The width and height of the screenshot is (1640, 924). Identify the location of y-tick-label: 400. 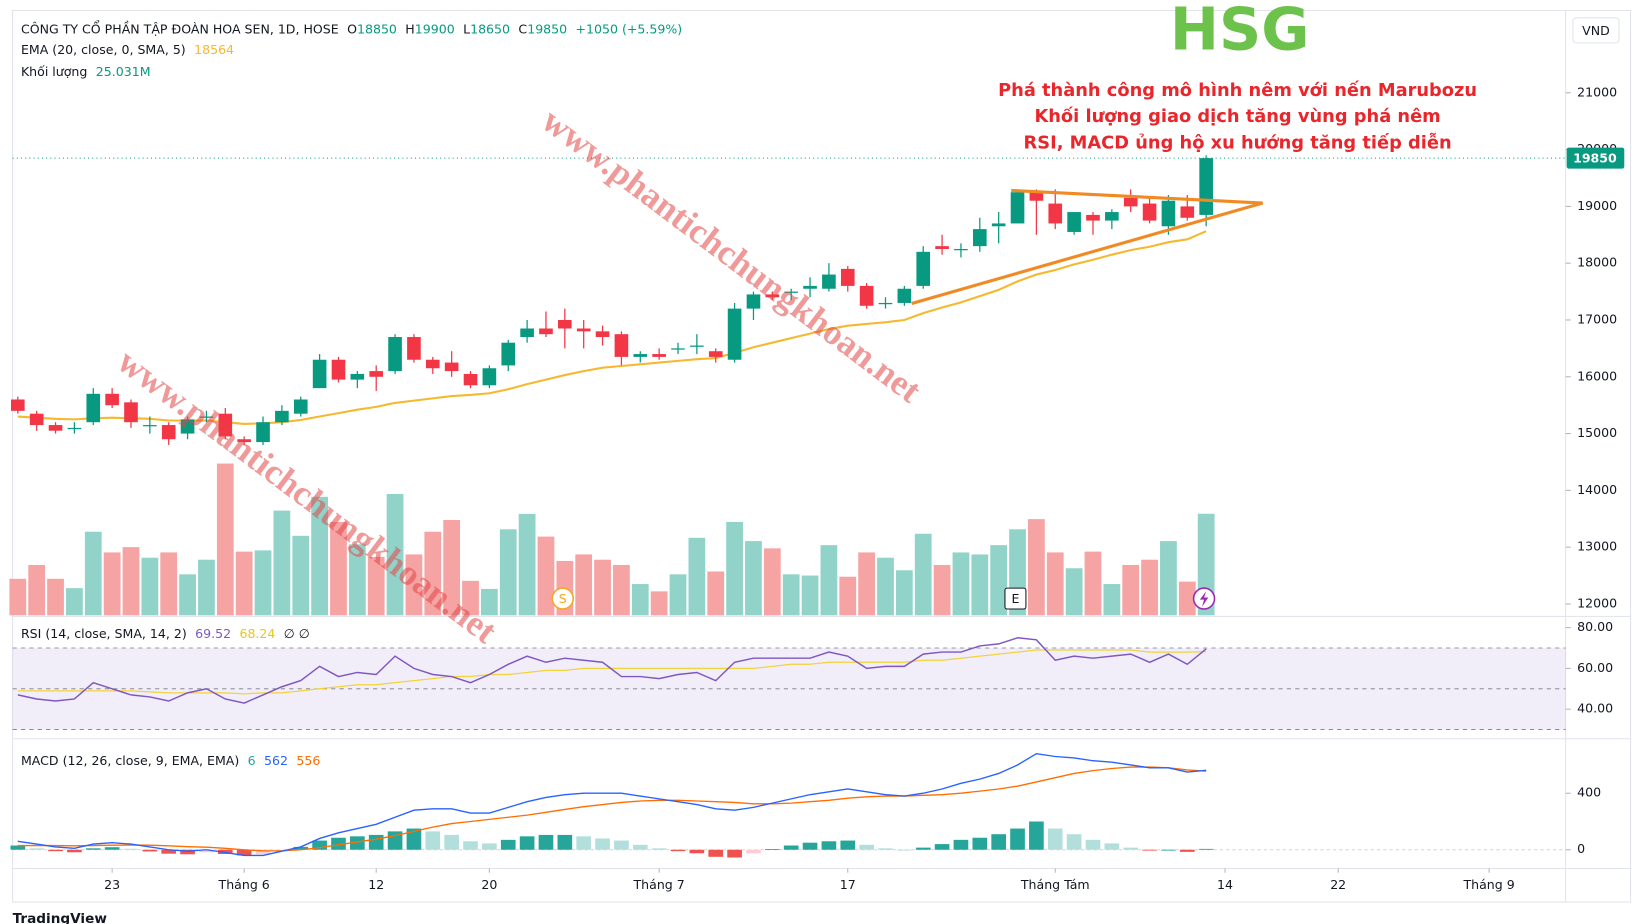
(1589, 792).